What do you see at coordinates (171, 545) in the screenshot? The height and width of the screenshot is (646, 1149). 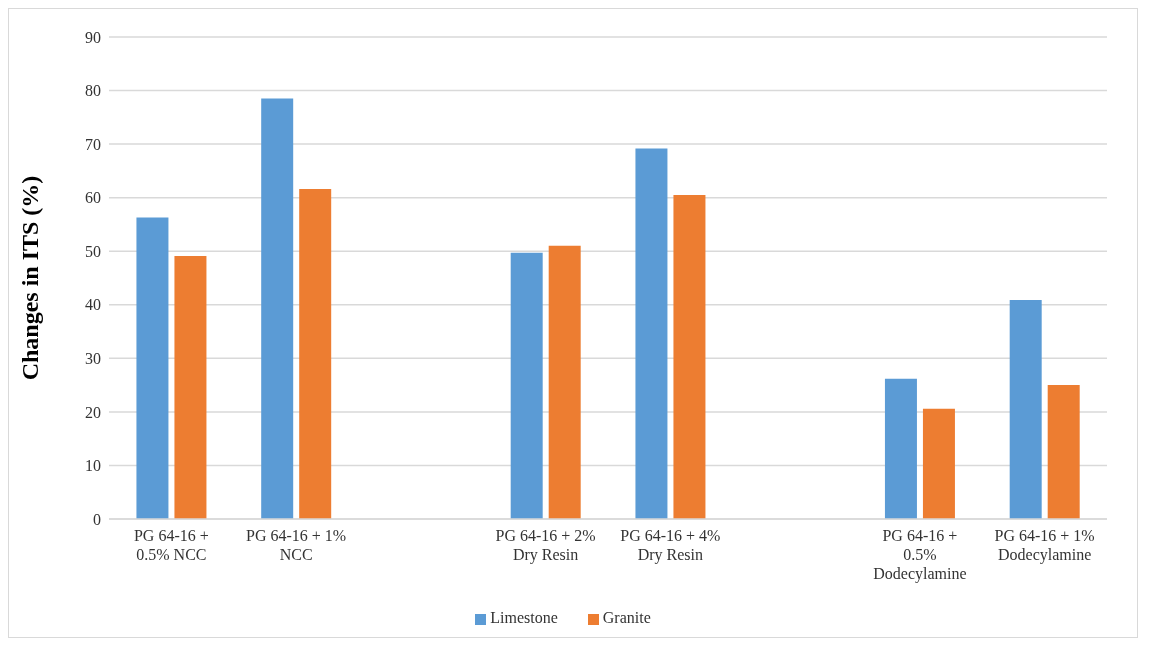 I see `x-tick-label: PG 64-16 + 0.5% NCC` at bounding box center [171, 545].